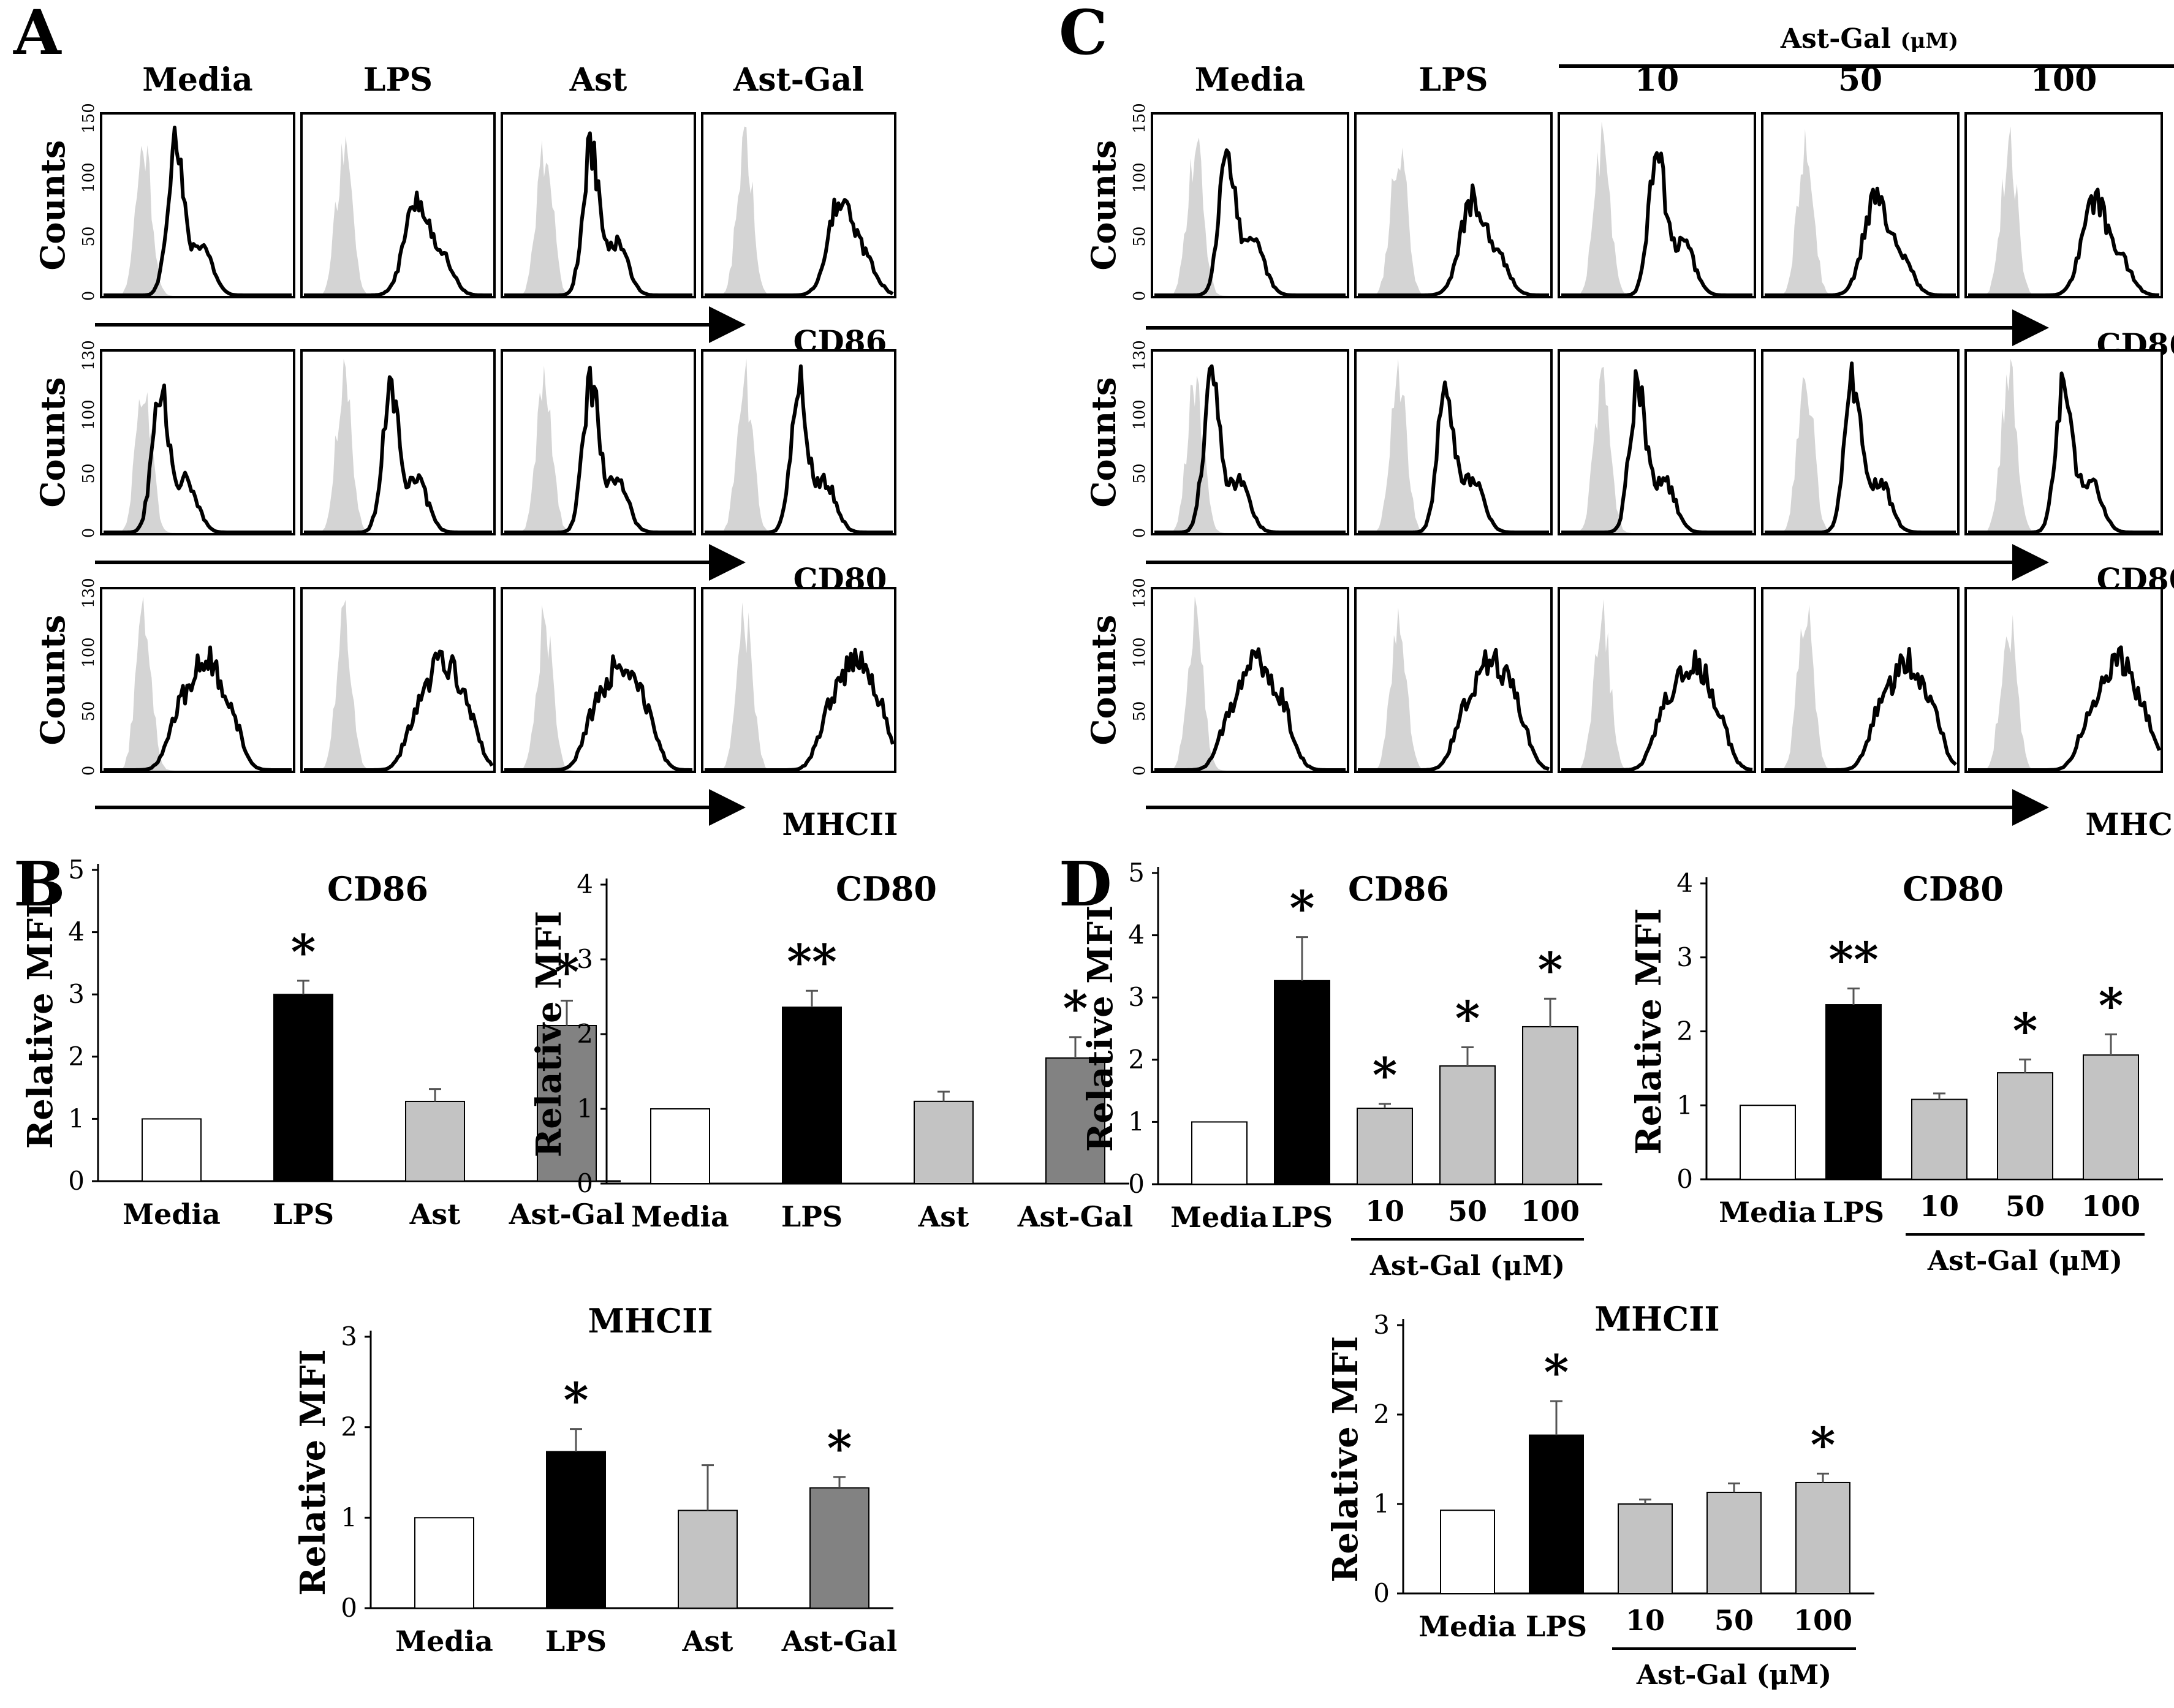 The image size is (2174, 1708). What do you see at coordinates (1869, 39) in the screenshot?
I see `group-label: Ast-Gal (μM)` at bounding box center [1869, 39].